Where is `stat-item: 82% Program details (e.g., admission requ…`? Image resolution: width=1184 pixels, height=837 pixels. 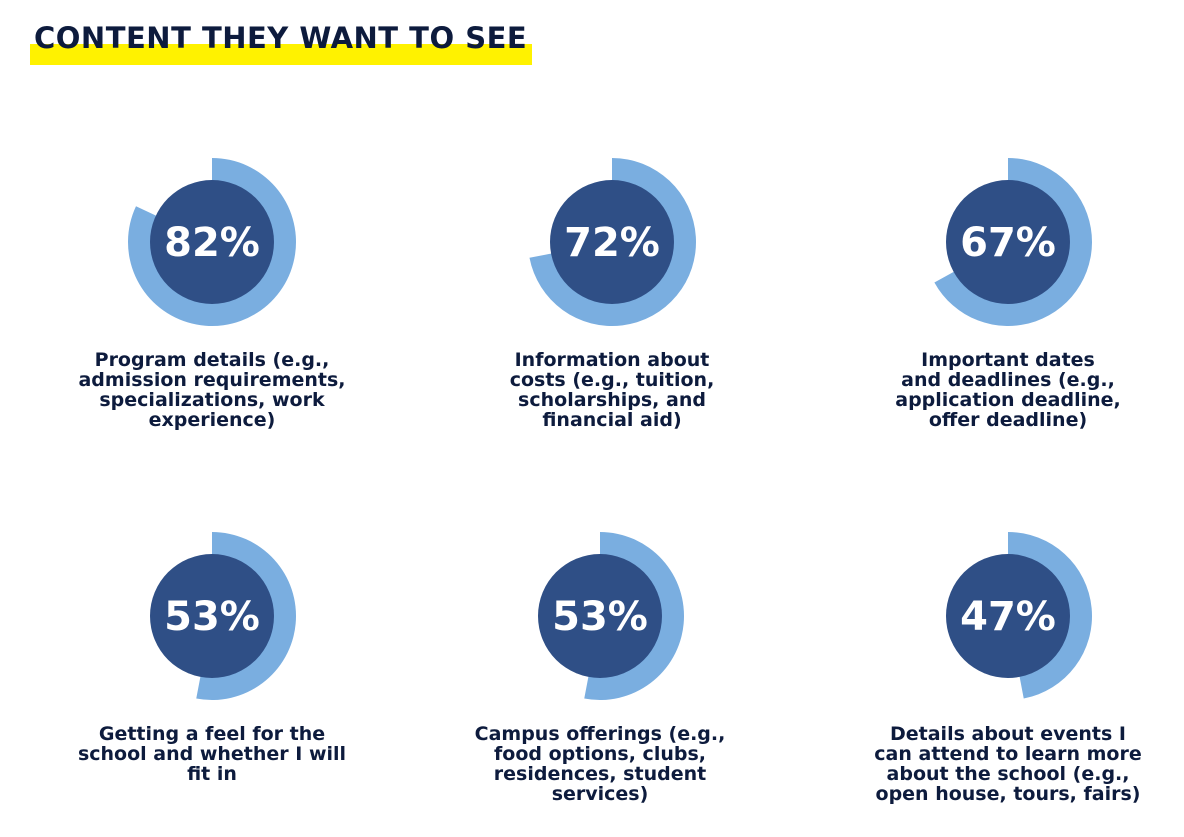 stat-item: 82% Program details (e.g., admission requ… is located at coordinates (212, 293).